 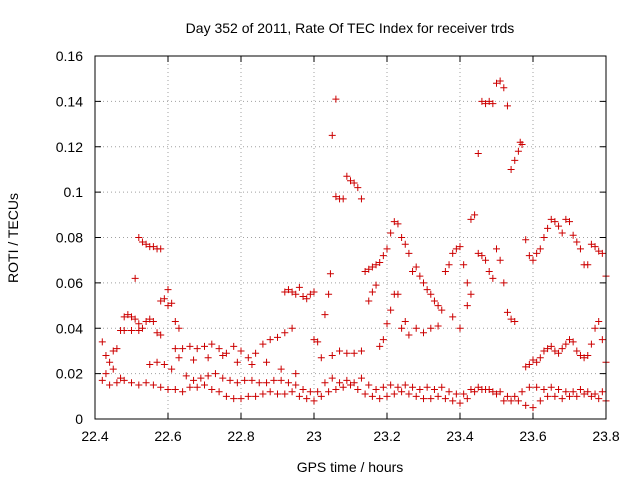 I want to click on x-tick-label: 23.6, so click(x=532, y=436).